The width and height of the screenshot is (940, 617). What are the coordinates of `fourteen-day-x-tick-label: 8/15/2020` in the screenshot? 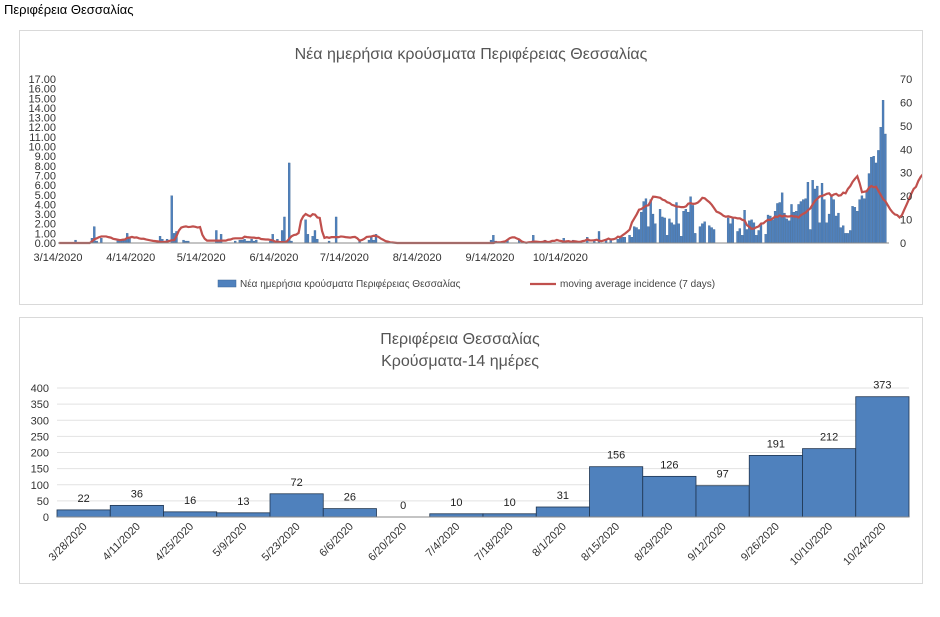 It's located at (600, 542).